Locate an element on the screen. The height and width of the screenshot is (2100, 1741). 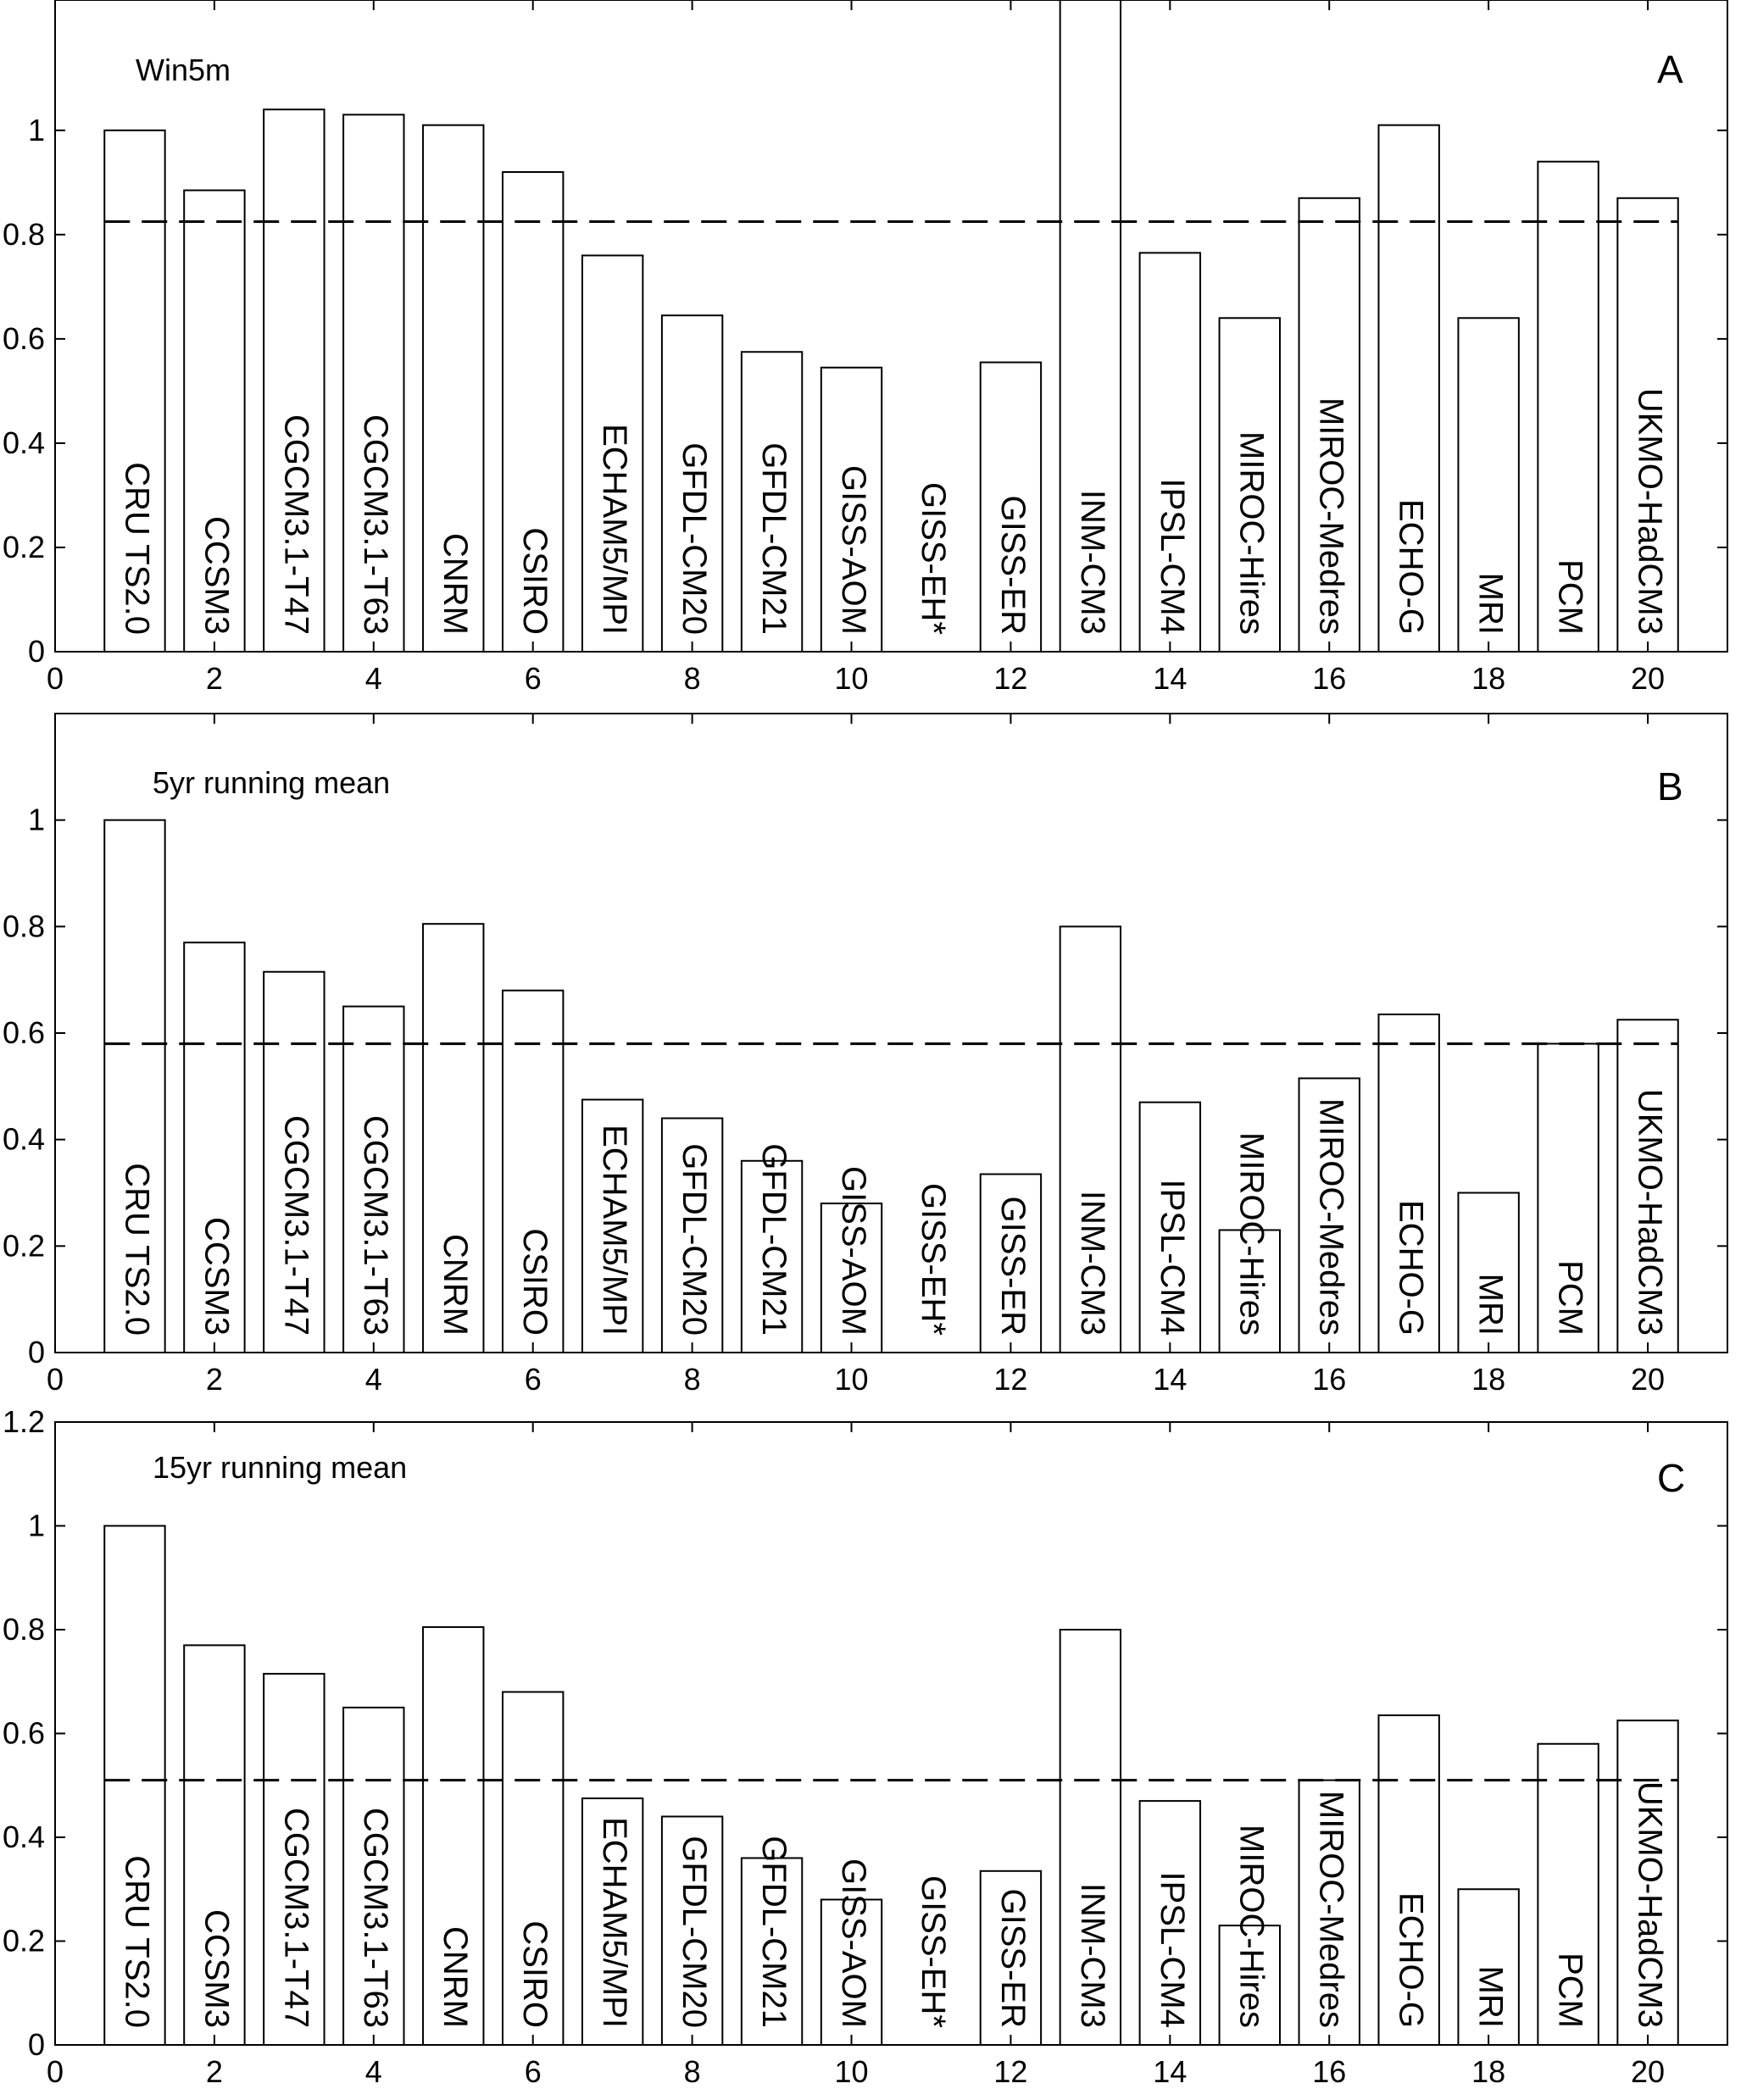
bar-label: UKMO-HadCM3 is located at coordinates (1649, 1212).